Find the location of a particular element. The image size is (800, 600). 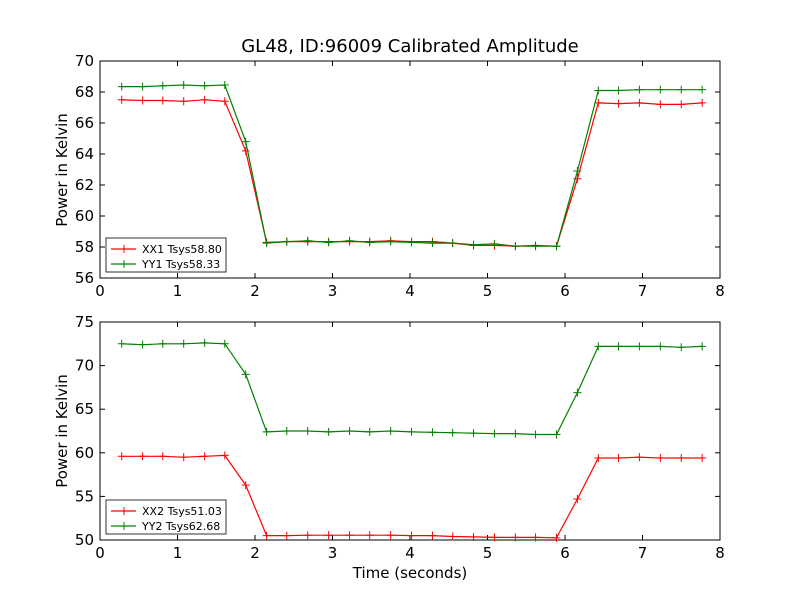

top-x-tick-label: 6 is located at coordinates (565, 291).